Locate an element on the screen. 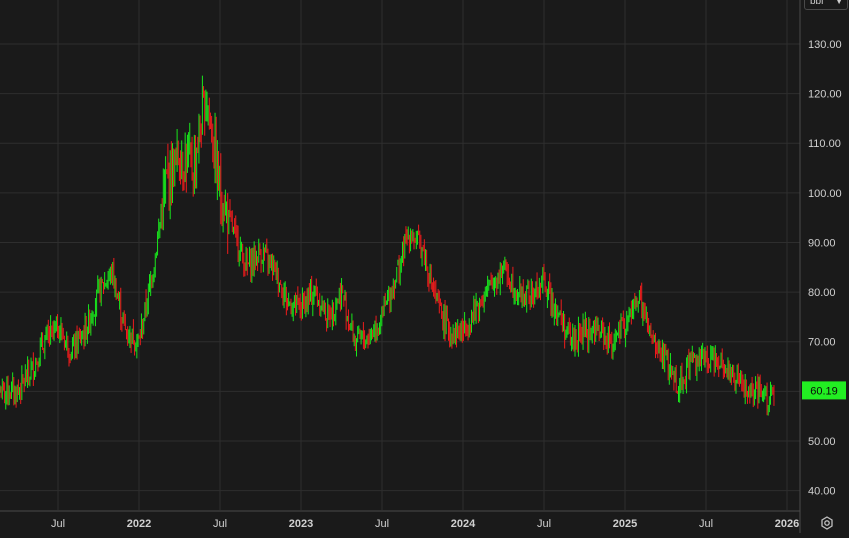 Image resolution: width=849 pixels, height=538 pixels. x-tick-label: 2026 is located at coordinates (787, 524).